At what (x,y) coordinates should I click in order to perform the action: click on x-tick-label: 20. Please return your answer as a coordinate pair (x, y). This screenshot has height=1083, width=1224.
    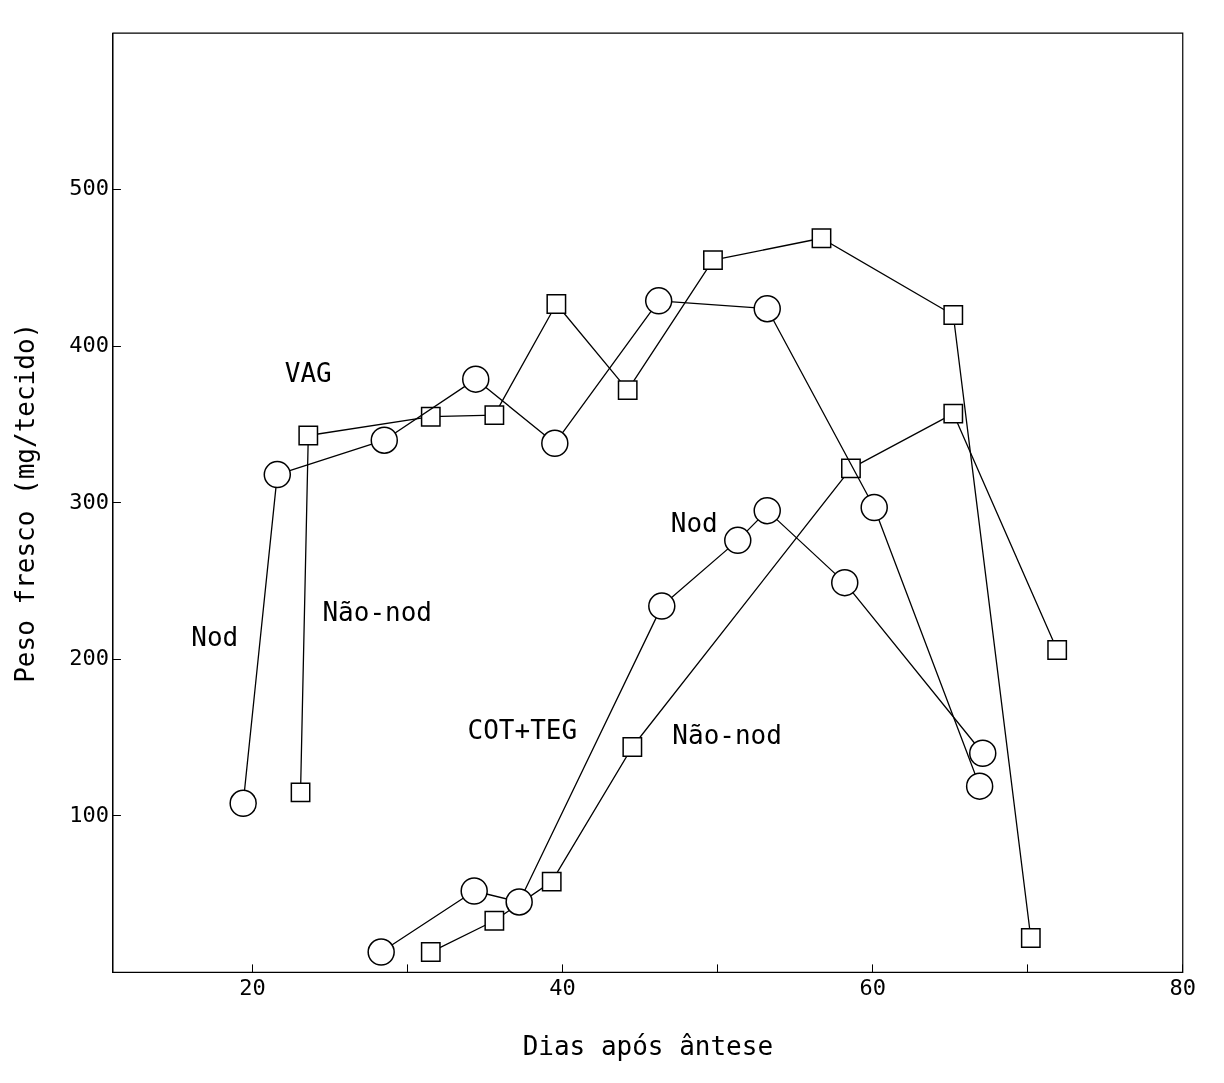
    Looking at the image, I should click on (252, 988).